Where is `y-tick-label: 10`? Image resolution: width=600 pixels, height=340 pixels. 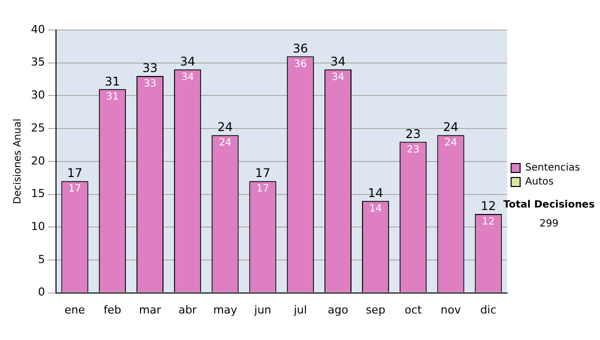
y-tick-label: 10 is located at coordinates (37, 226).